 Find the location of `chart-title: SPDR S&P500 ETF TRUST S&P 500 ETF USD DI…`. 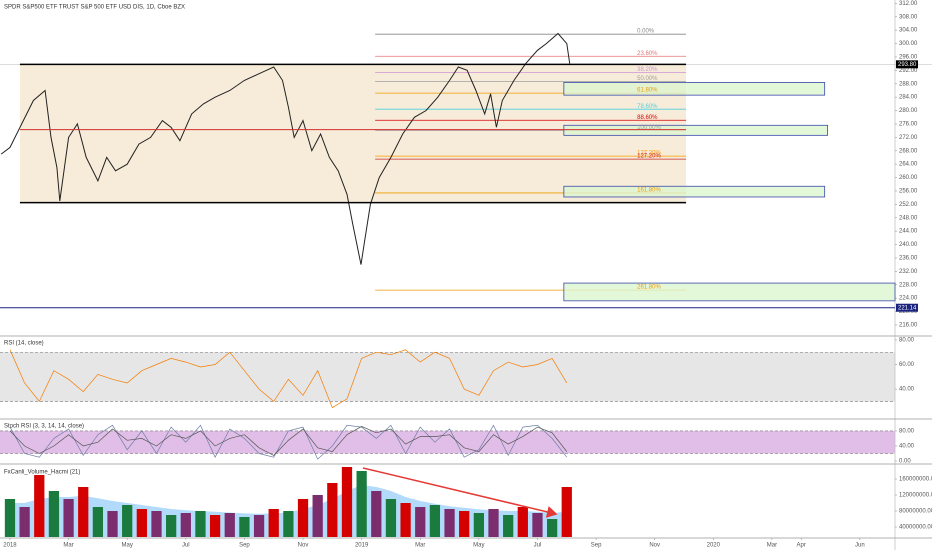

chart-title: SPDR S&P500 ETF TRUST S&P 500 ETF USD DI… is located at coordinates (94, 8).